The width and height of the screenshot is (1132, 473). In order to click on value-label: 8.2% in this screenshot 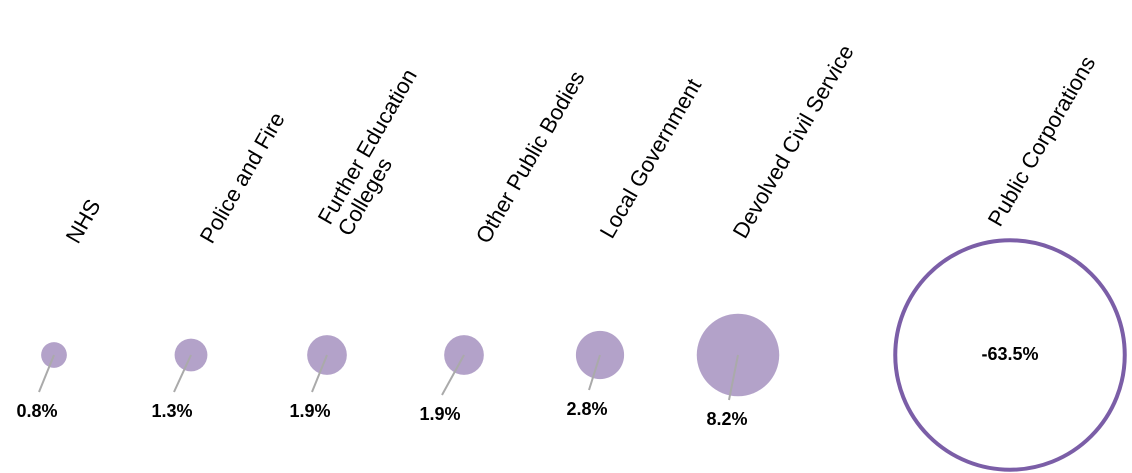, I will do `click(726, 419)`.